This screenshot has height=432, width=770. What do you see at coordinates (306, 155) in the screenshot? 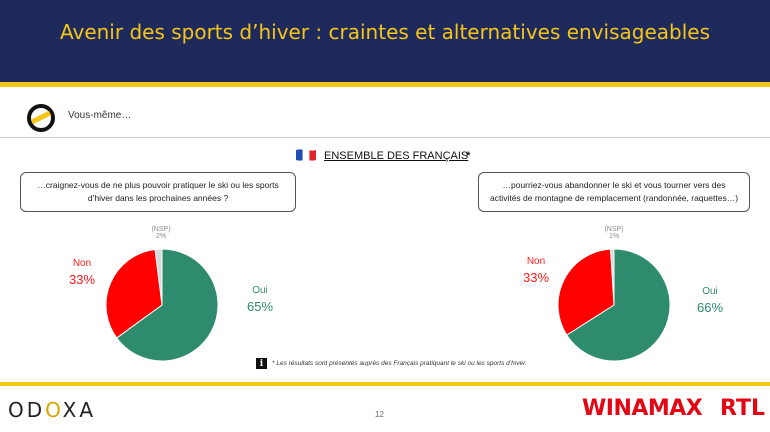
I see `french-flag-icon` at bounding box center [306, 155].